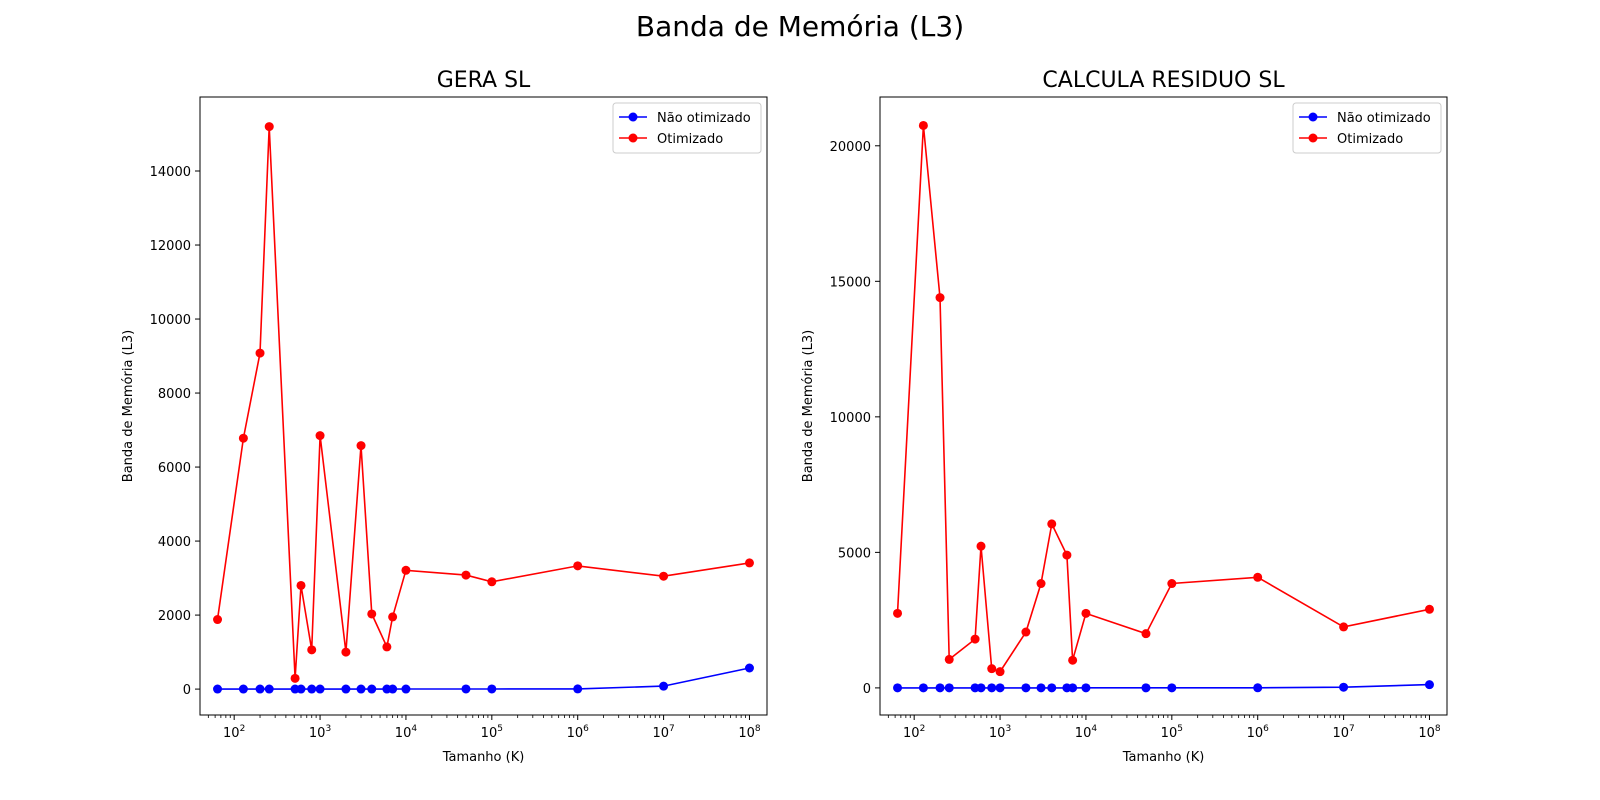 The image size is (1600, 800). I want to click on y-tick-label: 4000, so click(174, 542).